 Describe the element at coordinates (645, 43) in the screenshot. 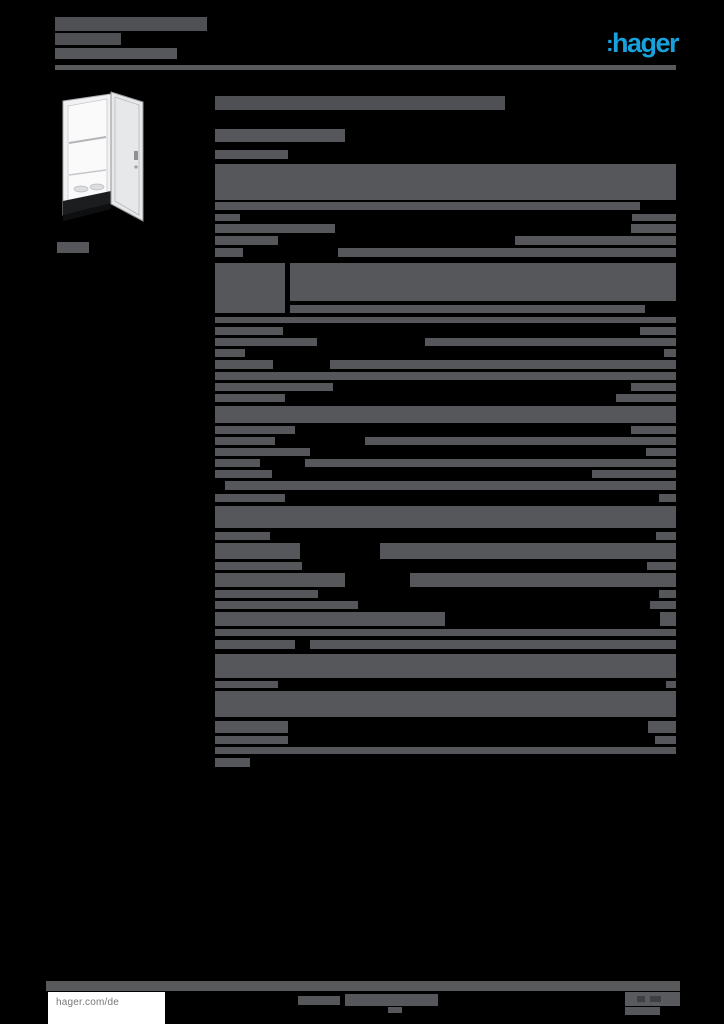

I see `hager-logo-text: hager` at that location.